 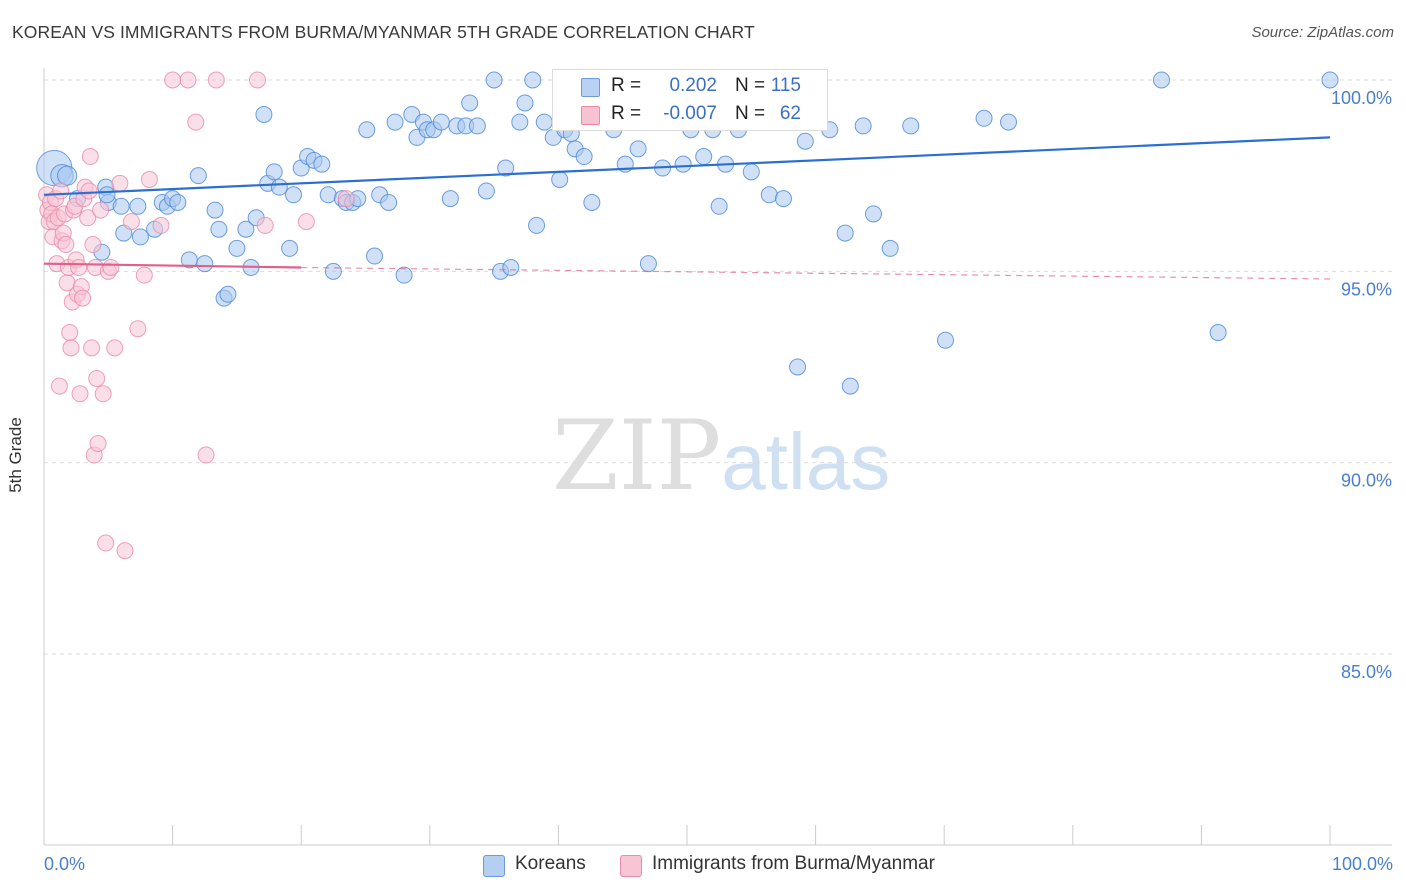 What do you see at coordinates (816, 273) in the screenshot?
I see `trend-line-extension` at bounding box center [816, 273].